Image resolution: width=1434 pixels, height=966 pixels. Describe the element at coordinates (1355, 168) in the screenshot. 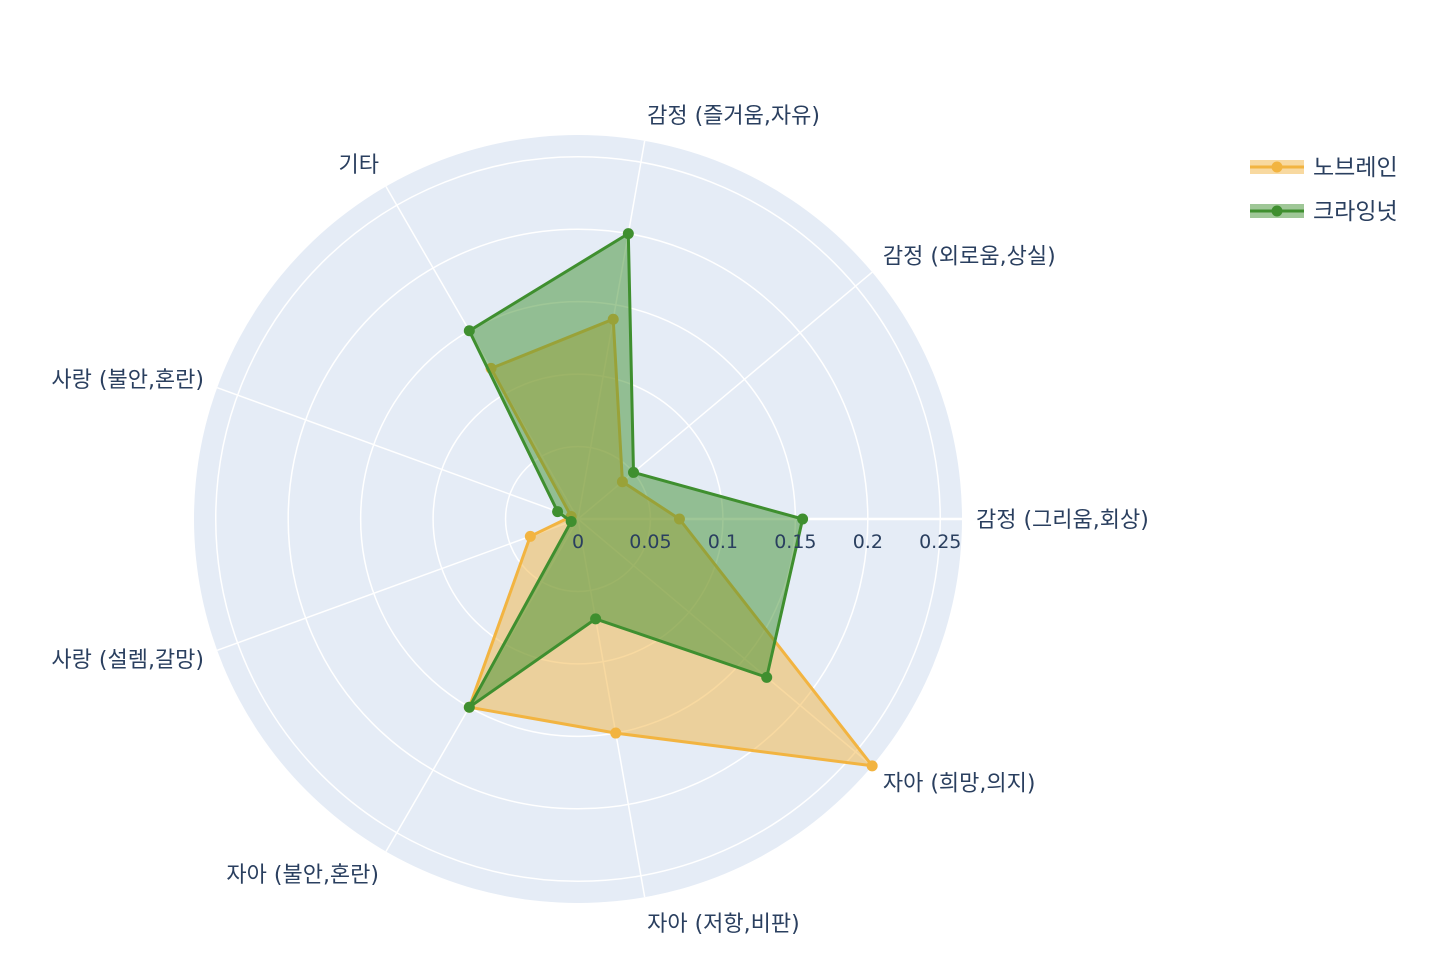

I see `legend-label: 노브레인` at that location.